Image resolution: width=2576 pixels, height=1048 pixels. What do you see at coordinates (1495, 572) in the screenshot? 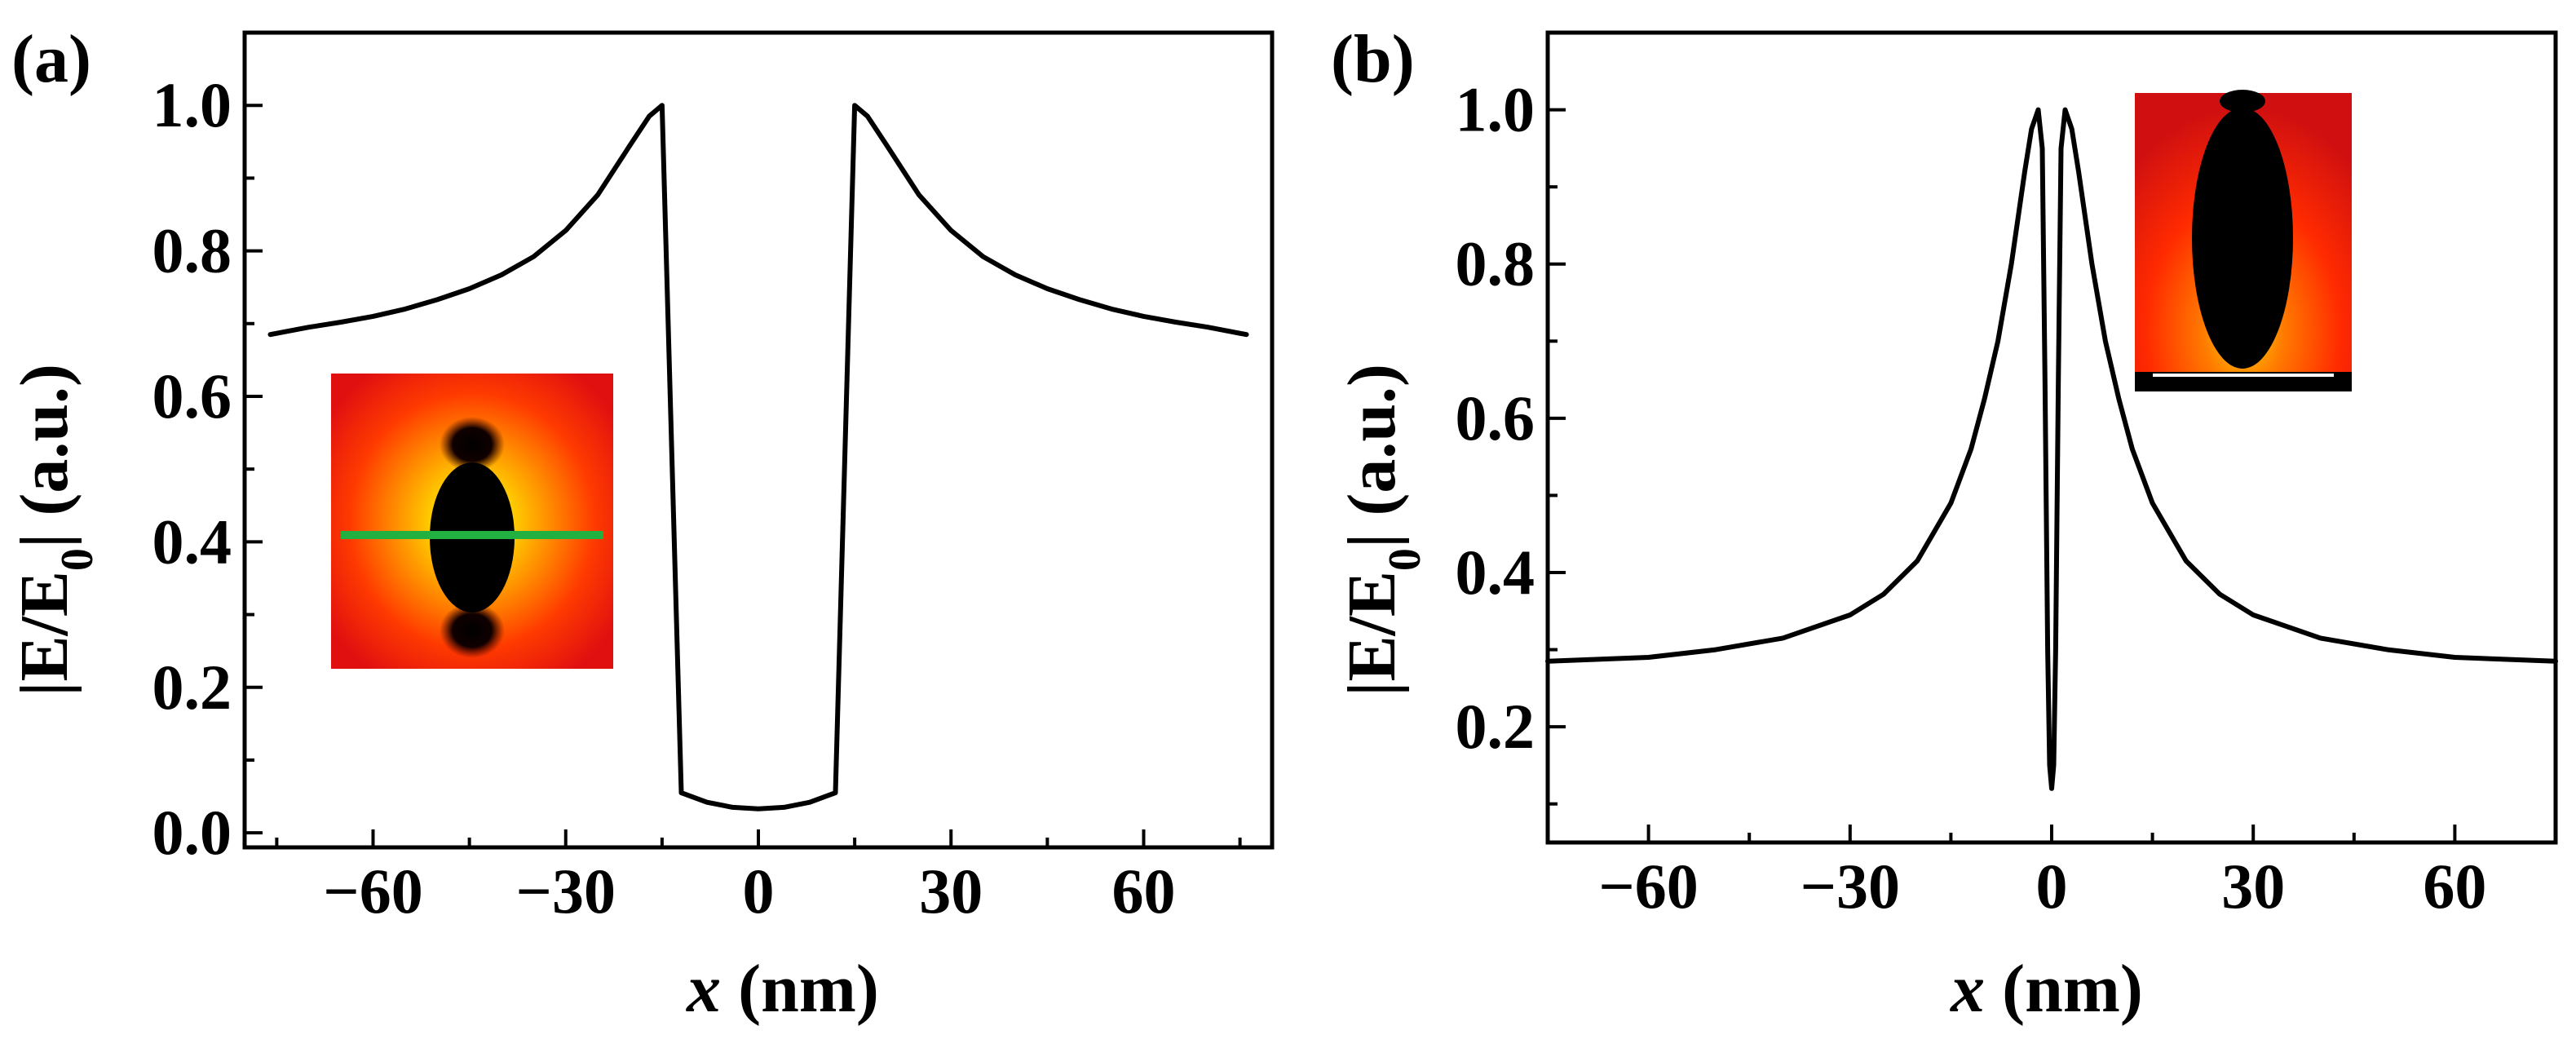
I see `y-tick-label-b: 0.4` at bounding box center [1495, 572].